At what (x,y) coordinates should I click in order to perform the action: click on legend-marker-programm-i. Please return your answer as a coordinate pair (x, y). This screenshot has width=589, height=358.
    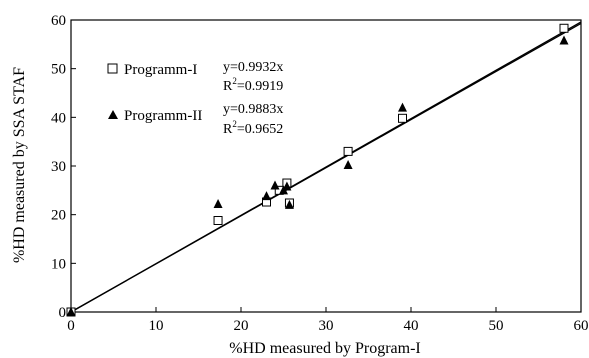
    Looking at the image, I should click on (112, 68).